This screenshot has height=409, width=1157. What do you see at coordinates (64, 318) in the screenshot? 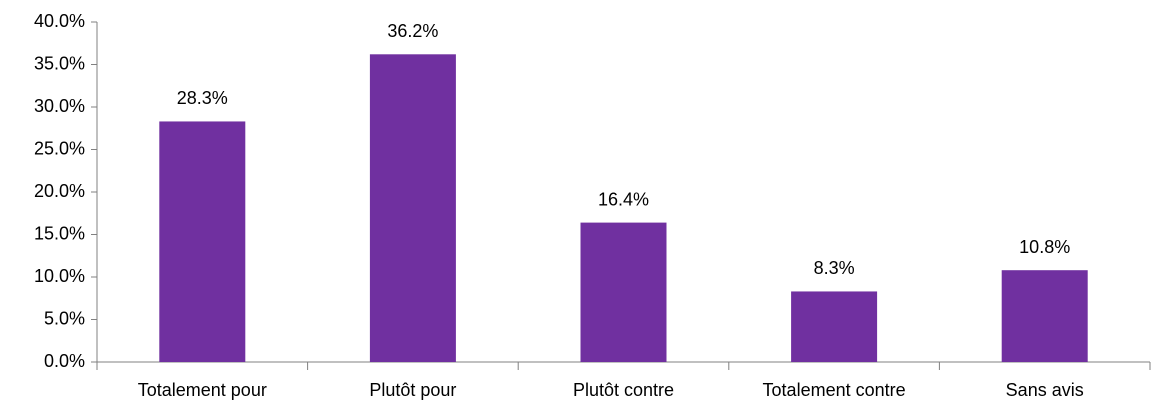
I see `y-tick-label: 5.0%` at bounding box center [64, 318].